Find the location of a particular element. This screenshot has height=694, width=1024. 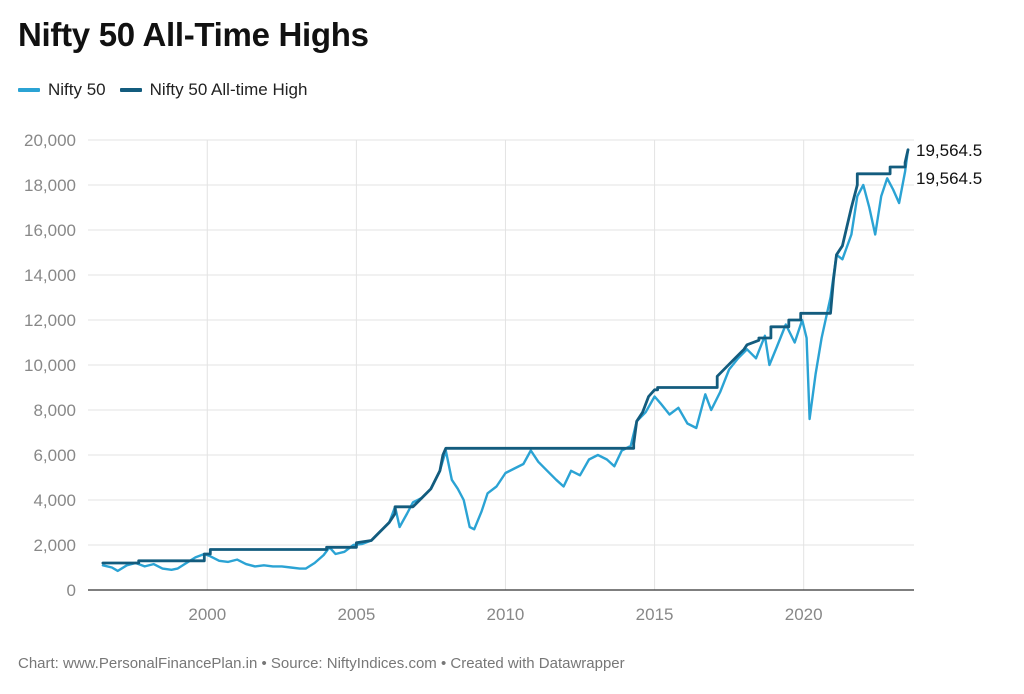

y-tick-label: 10,000 is located at coordinates (50, 365).